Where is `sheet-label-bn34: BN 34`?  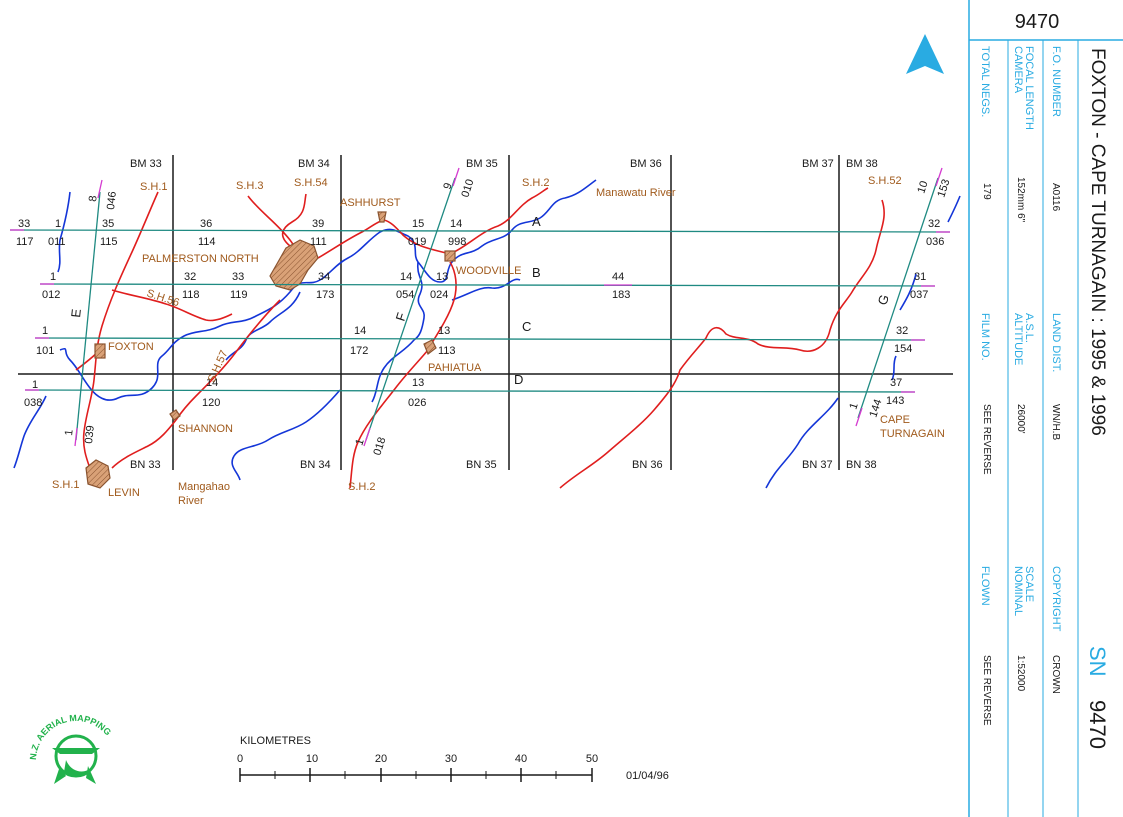 sheet-label-bn34: BN 34 is located at coordinates (315, 465).